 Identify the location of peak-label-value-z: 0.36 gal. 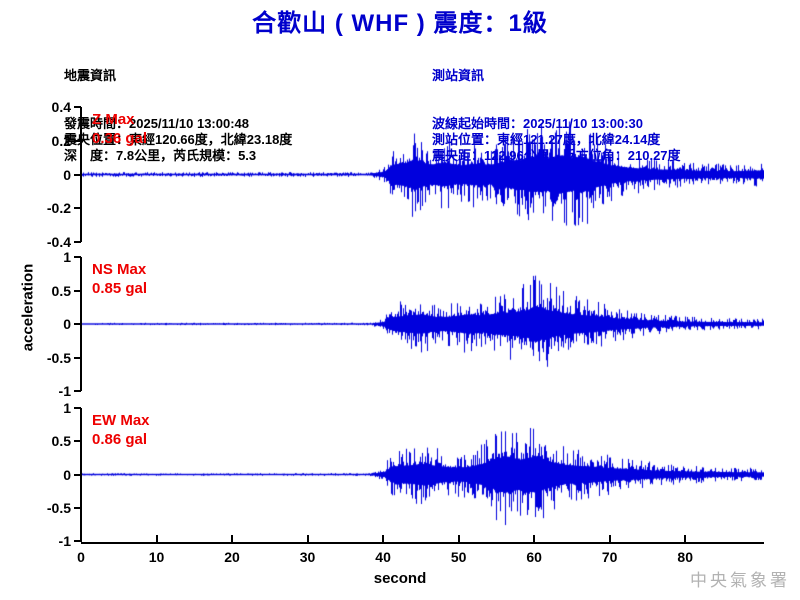
(120, 138).